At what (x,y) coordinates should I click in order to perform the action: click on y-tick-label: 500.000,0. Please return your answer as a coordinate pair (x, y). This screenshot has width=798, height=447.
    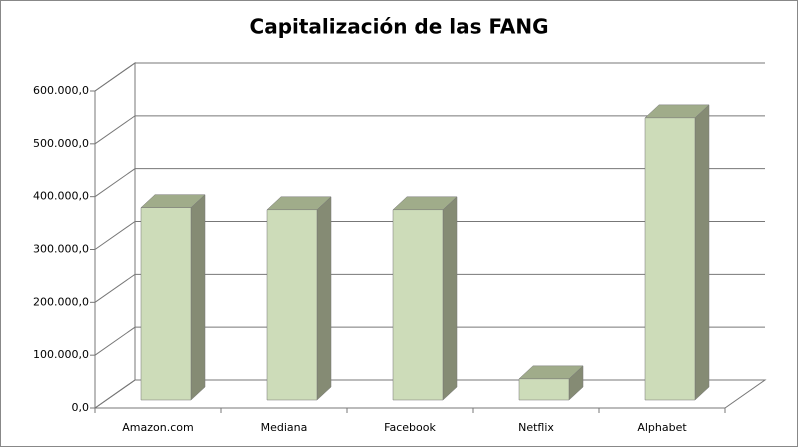
    Looking at the image, I should click on (61, 143).